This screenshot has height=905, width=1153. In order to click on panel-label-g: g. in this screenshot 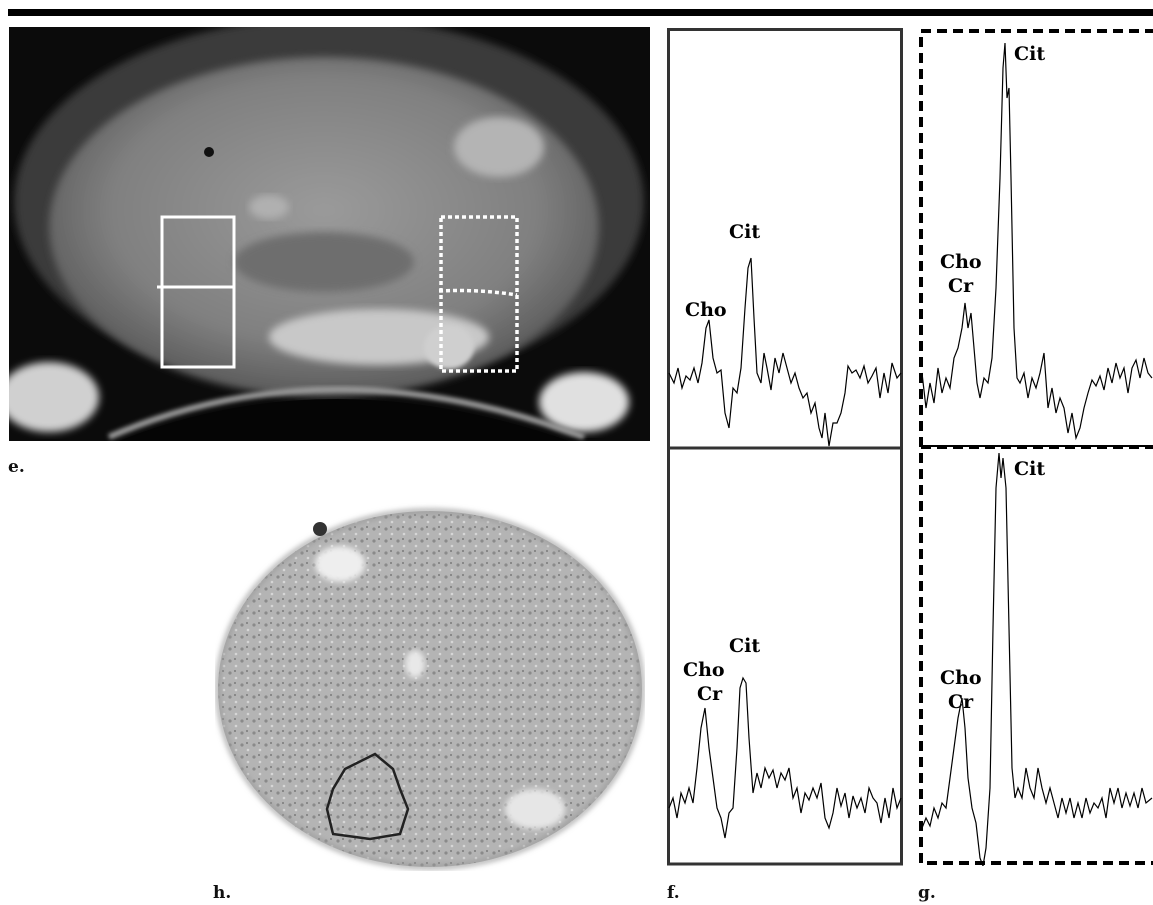, I will do `click(927, 893)`.